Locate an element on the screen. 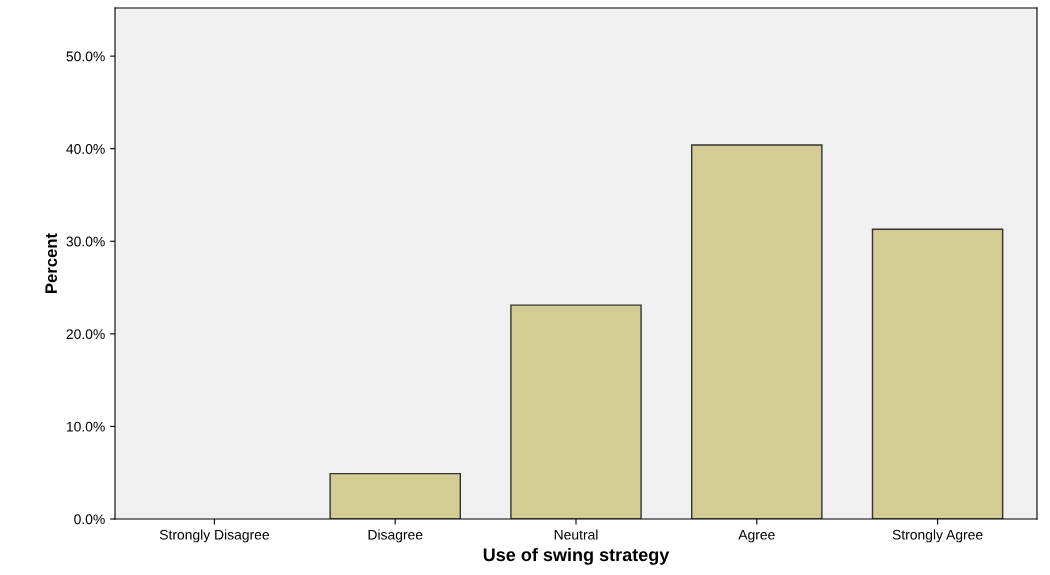  y-tick-label: 10.0% is located at coordinates (85, 426).